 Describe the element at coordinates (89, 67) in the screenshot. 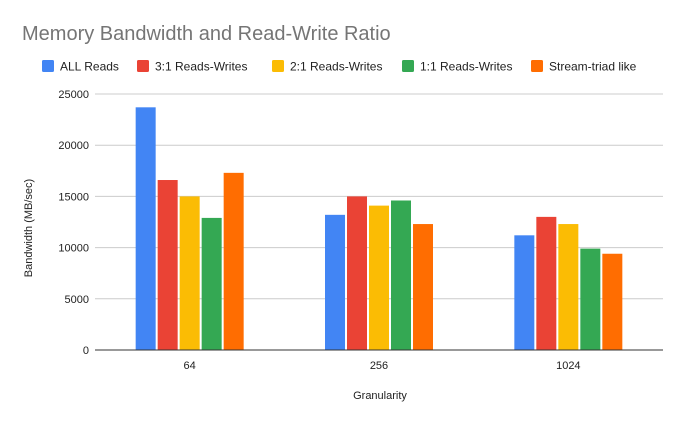

I see `legend-label: ALL Reads` at that location.